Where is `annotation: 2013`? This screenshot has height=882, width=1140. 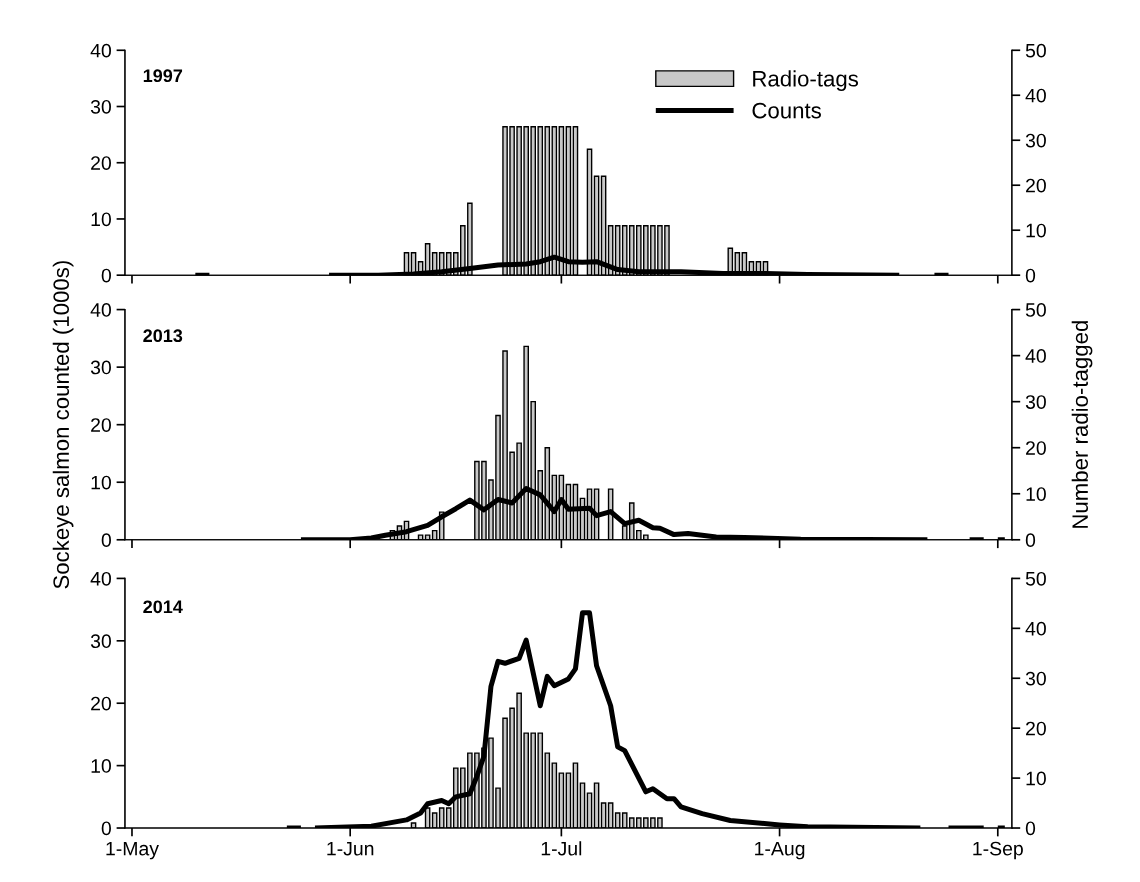
annotation: 2013 is located at coordinates (163, 336).